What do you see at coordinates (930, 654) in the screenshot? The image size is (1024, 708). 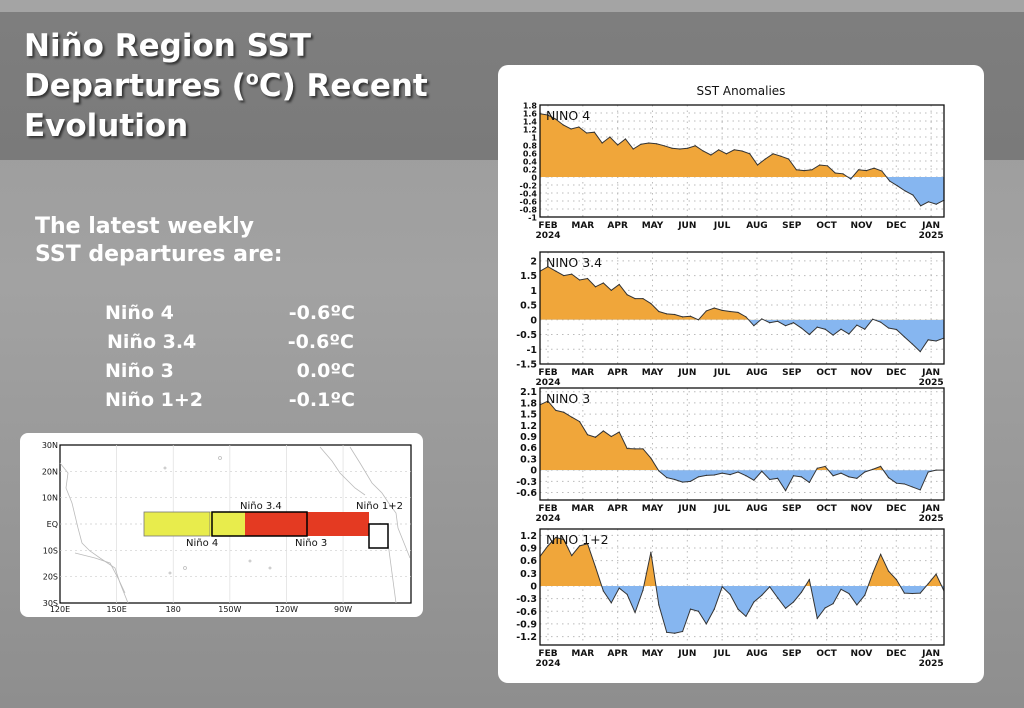 I see `x-tick-label: JAN` at bounding box center [930, 654].